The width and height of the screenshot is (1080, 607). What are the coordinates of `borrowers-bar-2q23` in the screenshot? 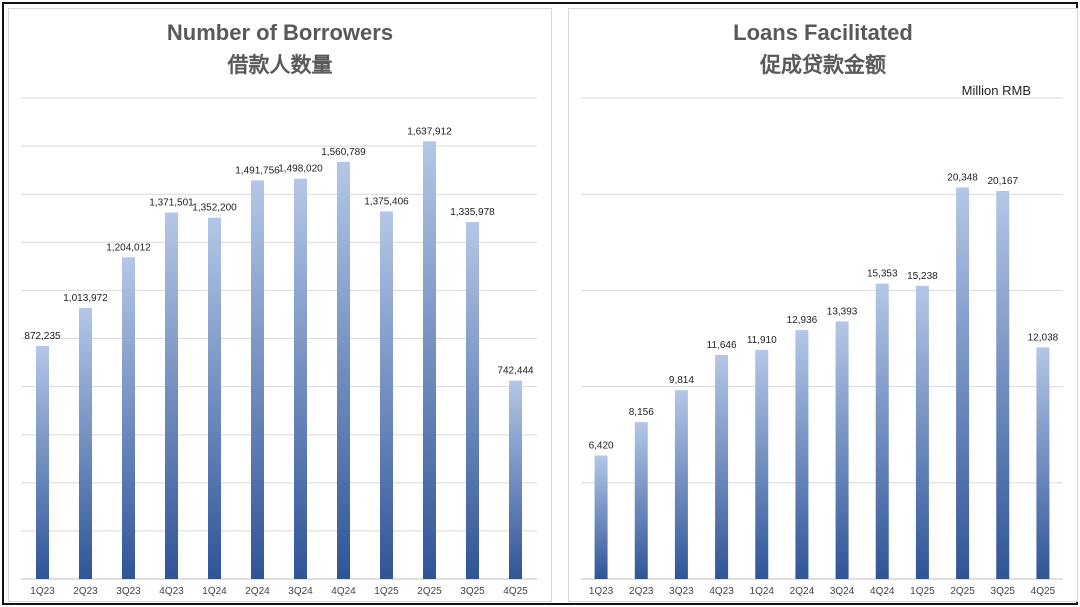 It's located at (85, 443).